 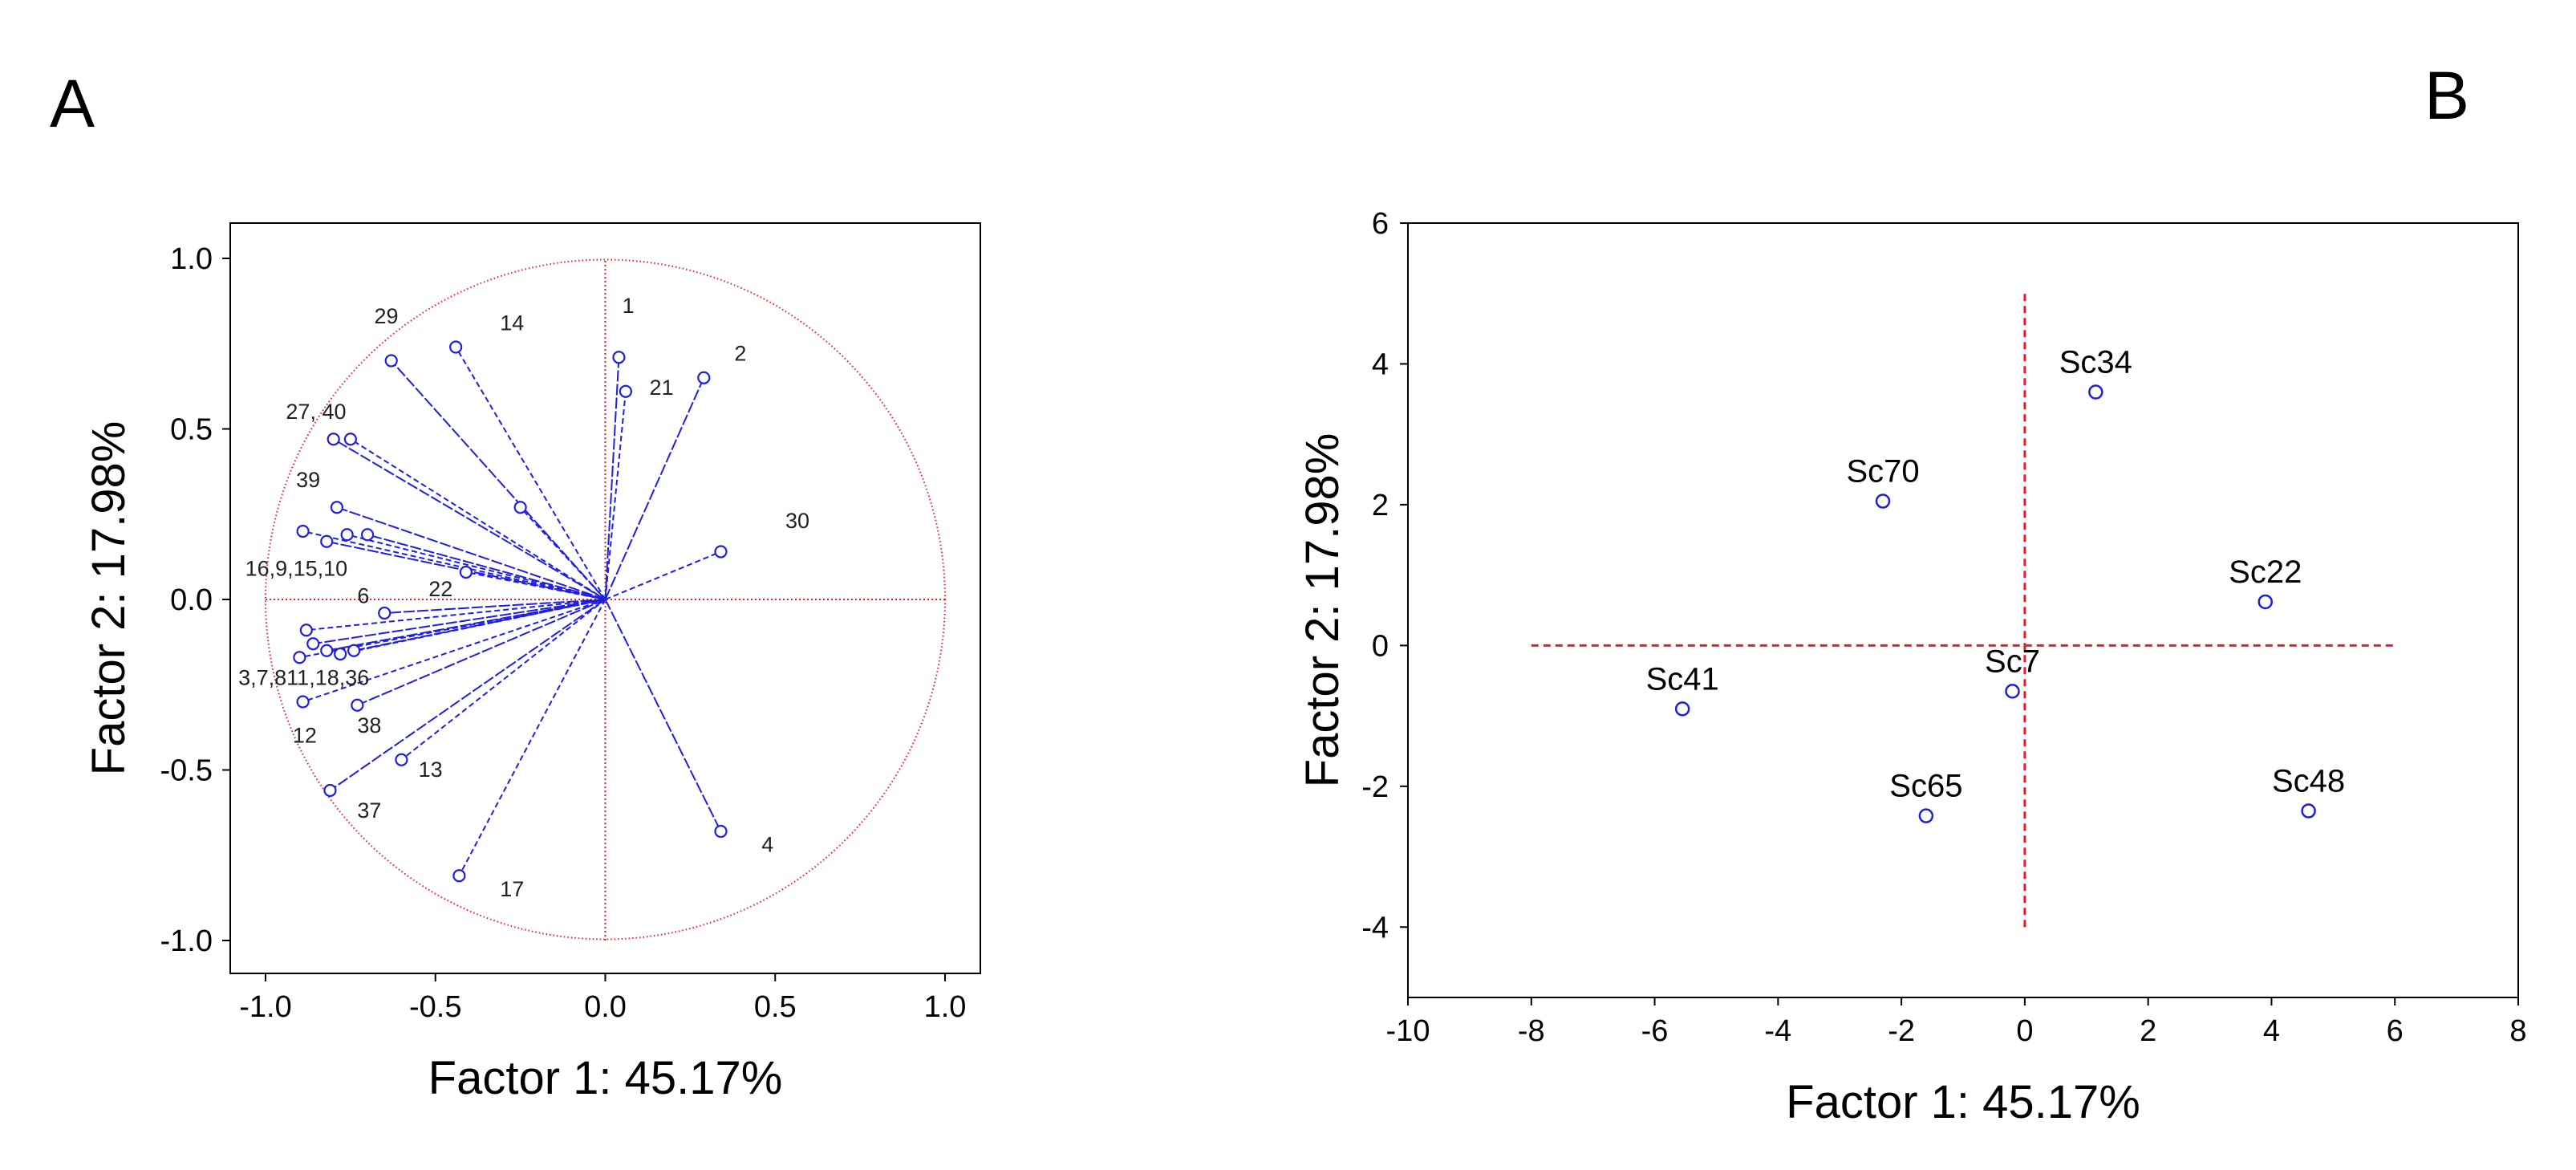 What do you see at coordinates (296, 568) in the screenshot?
I see `variable-label: 16,9,15,10` at bounding box center [296, 568].